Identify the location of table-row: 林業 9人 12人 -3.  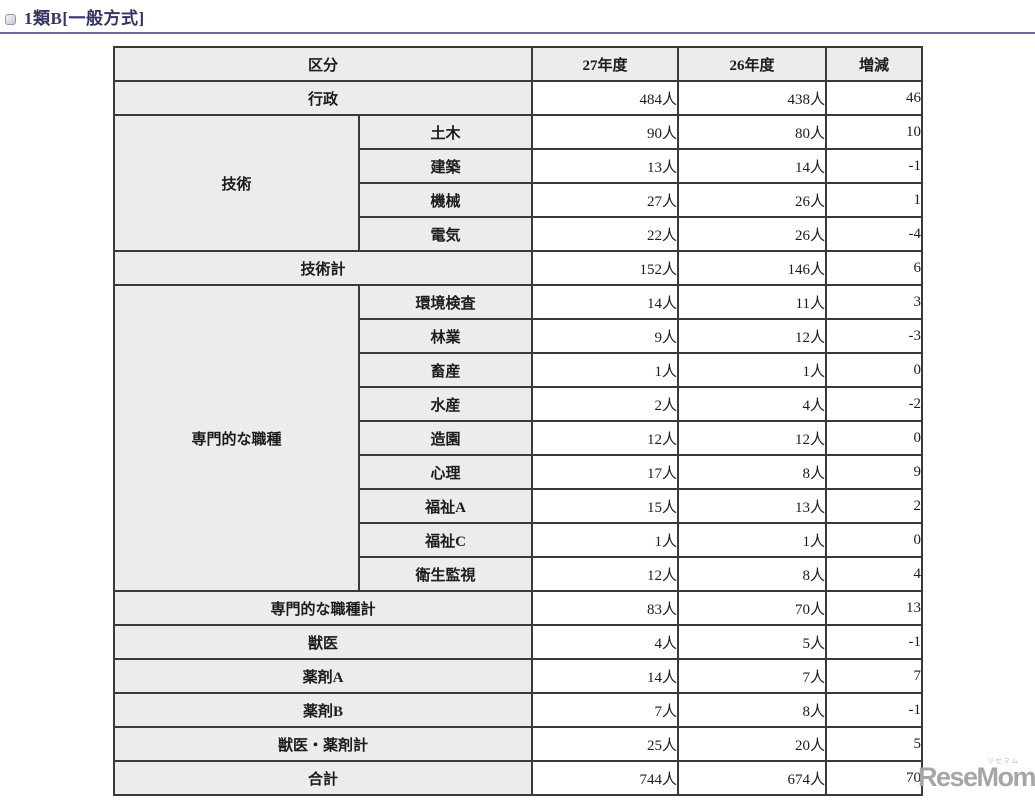
(518, 336).